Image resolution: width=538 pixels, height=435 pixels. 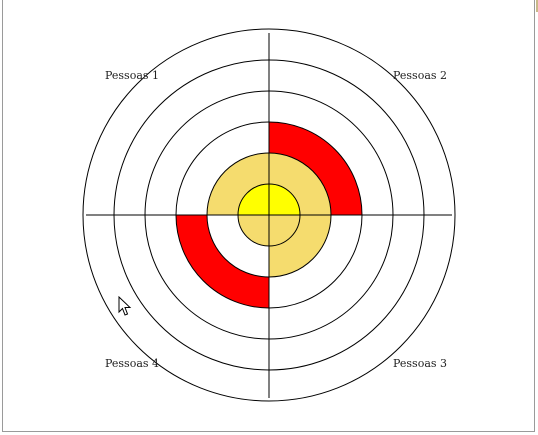 I want to click on label-pessoas-4: Pessoas 4, so click(x=132, y=363).